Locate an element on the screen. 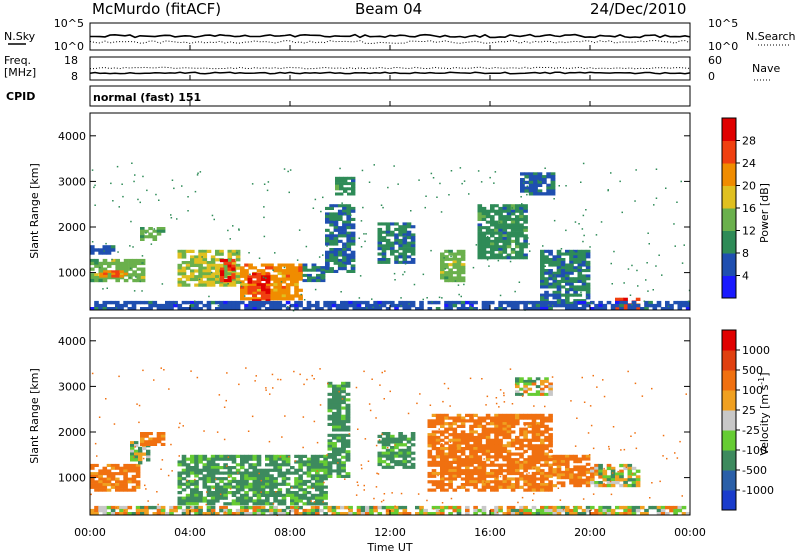  colorbar-swatch is located at coordinates (729, 174).